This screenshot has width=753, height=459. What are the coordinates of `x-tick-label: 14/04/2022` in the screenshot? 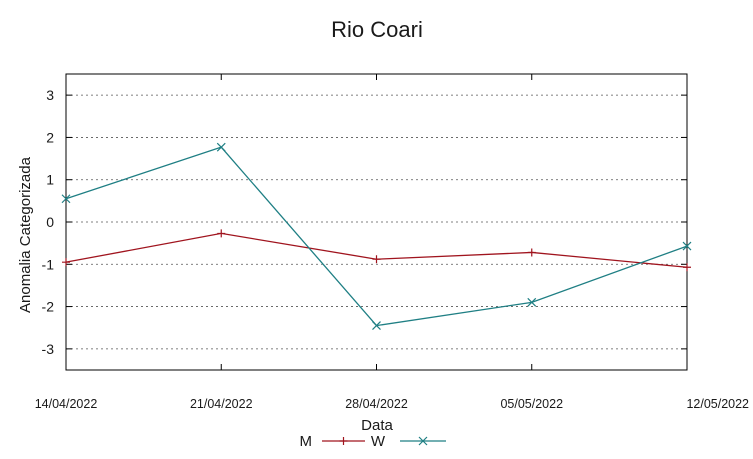 It's located at (66, 404).